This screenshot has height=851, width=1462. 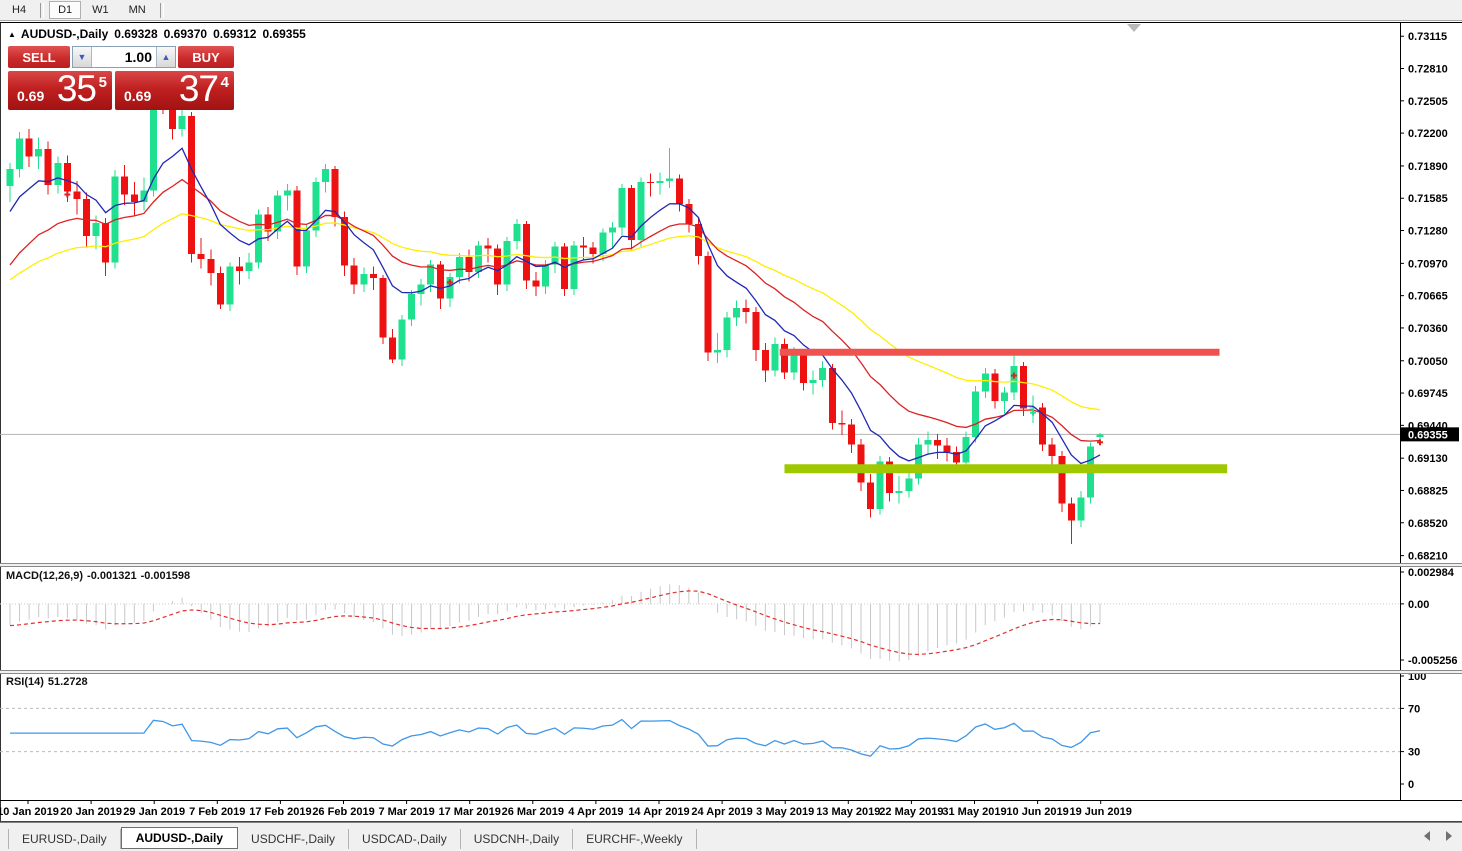 I want to click on price-axis-label: 0.72505, so click(x=1428, y=102).